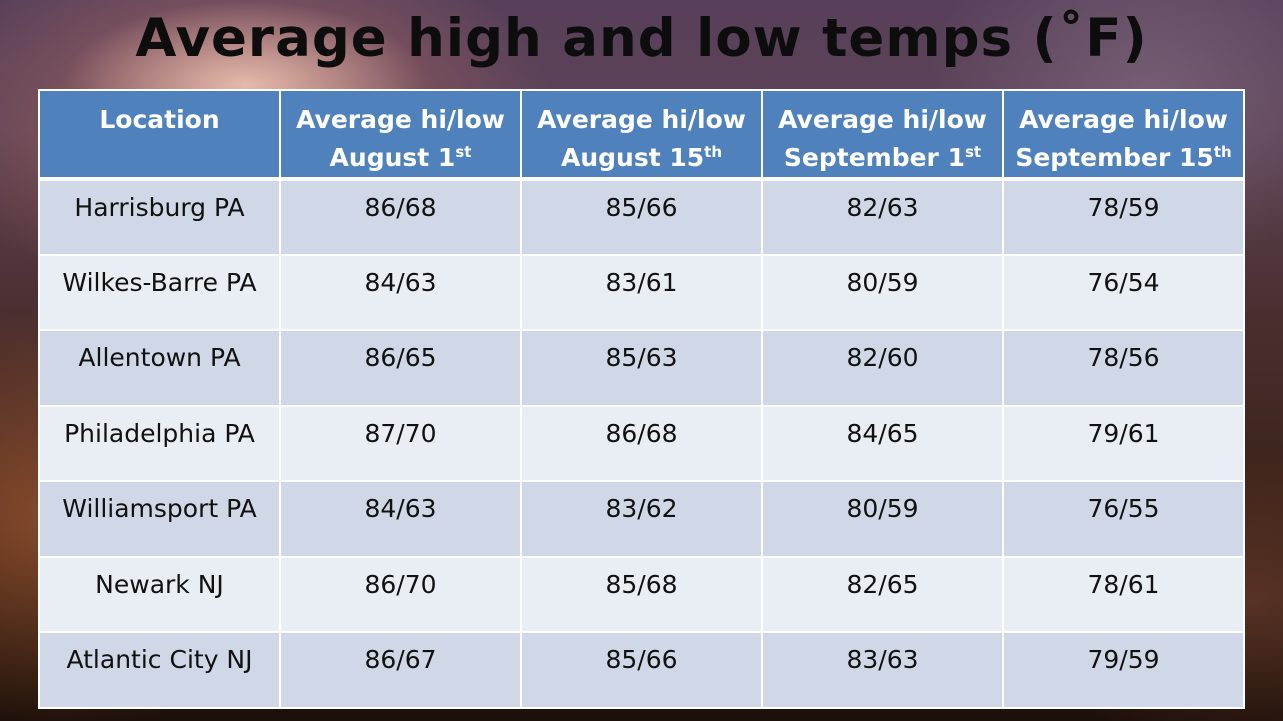 The height and width of the screenshot is (721, 1283). I want to click on temp-cell: 83/61, so click(641, 292).